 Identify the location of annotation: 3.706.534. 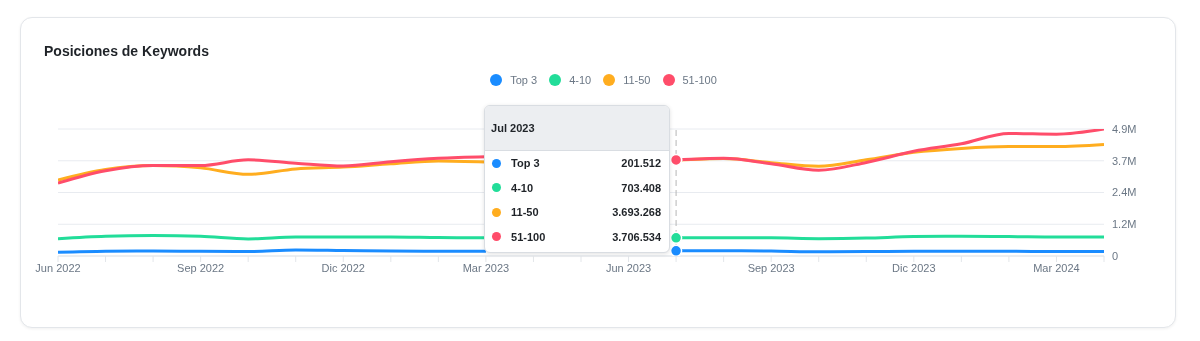
(637, 236).